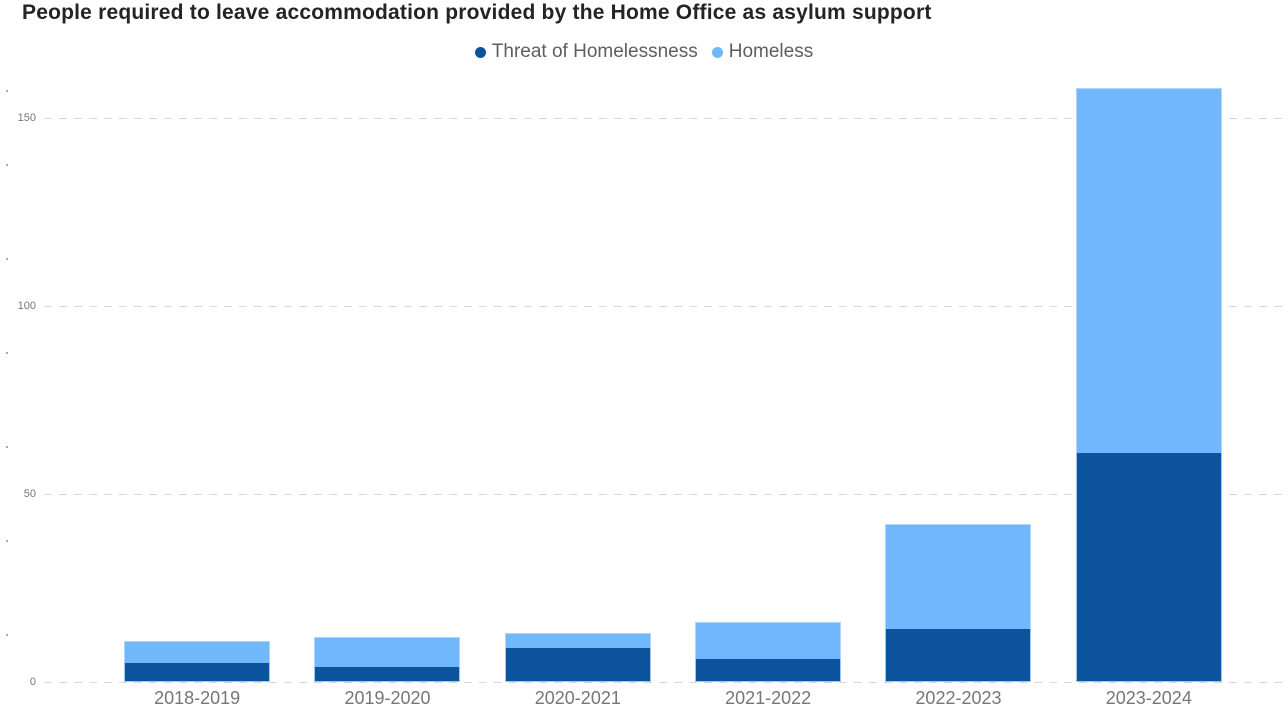 This screenshot has width=1288, height=722. I want to click on category-slot-2018-2019, so click(197, 341).